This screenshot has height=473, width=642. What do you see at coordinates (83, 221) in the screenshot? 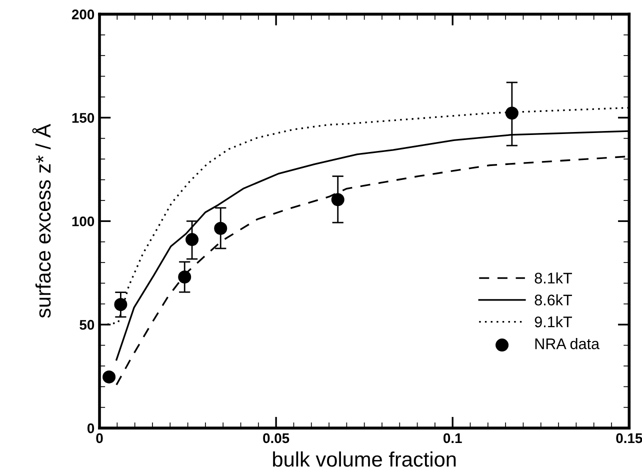
I see `y-tick-label: 100` at bounding box center [83, 221].